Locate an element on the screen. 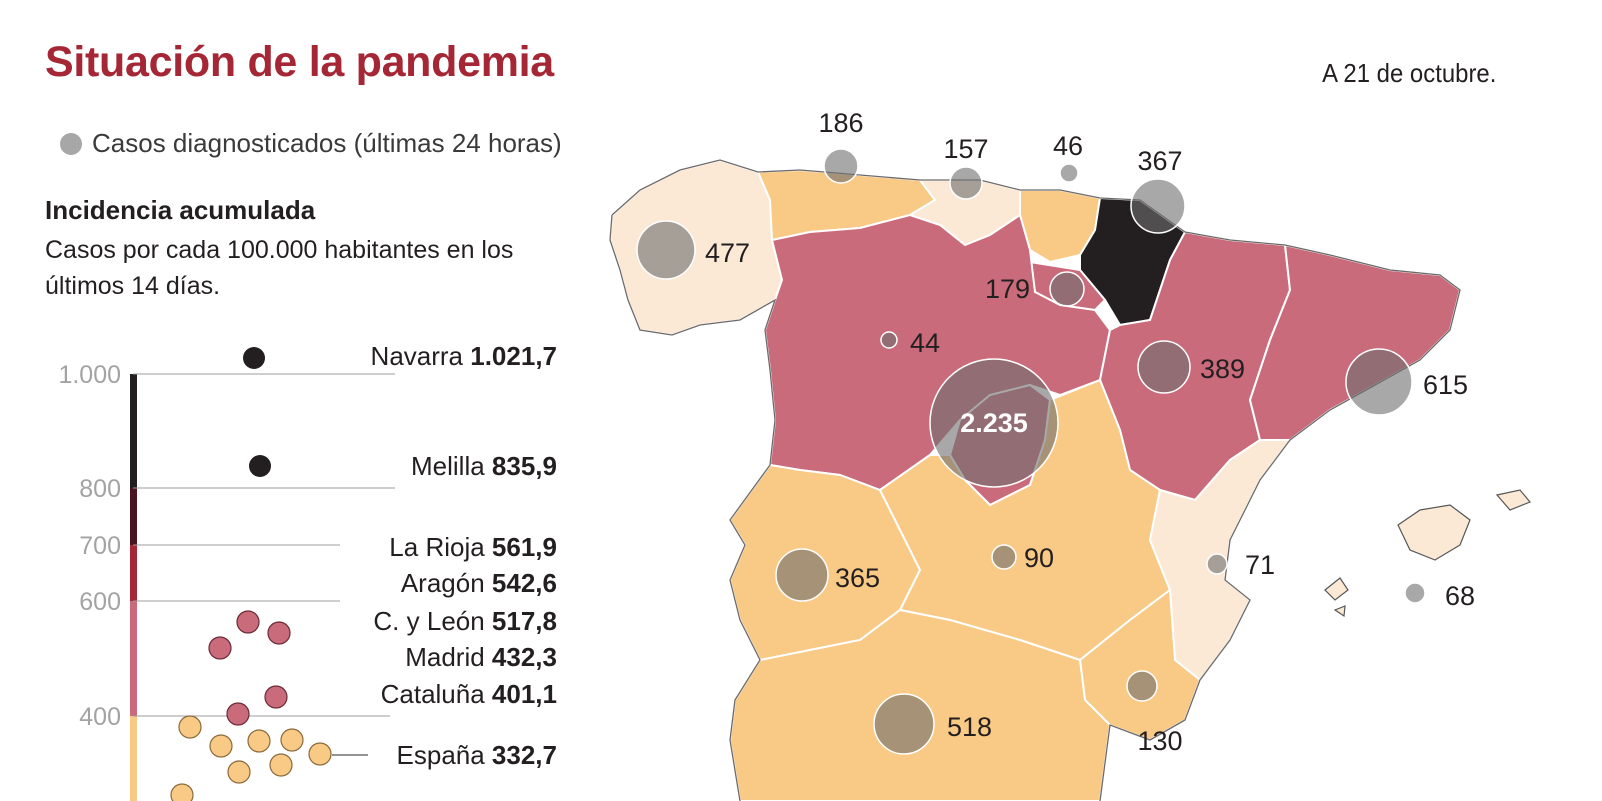 The height and width of the screenshot is (801, 1602). y-tick-label-4: 400 is located at coordinates (100, 717).